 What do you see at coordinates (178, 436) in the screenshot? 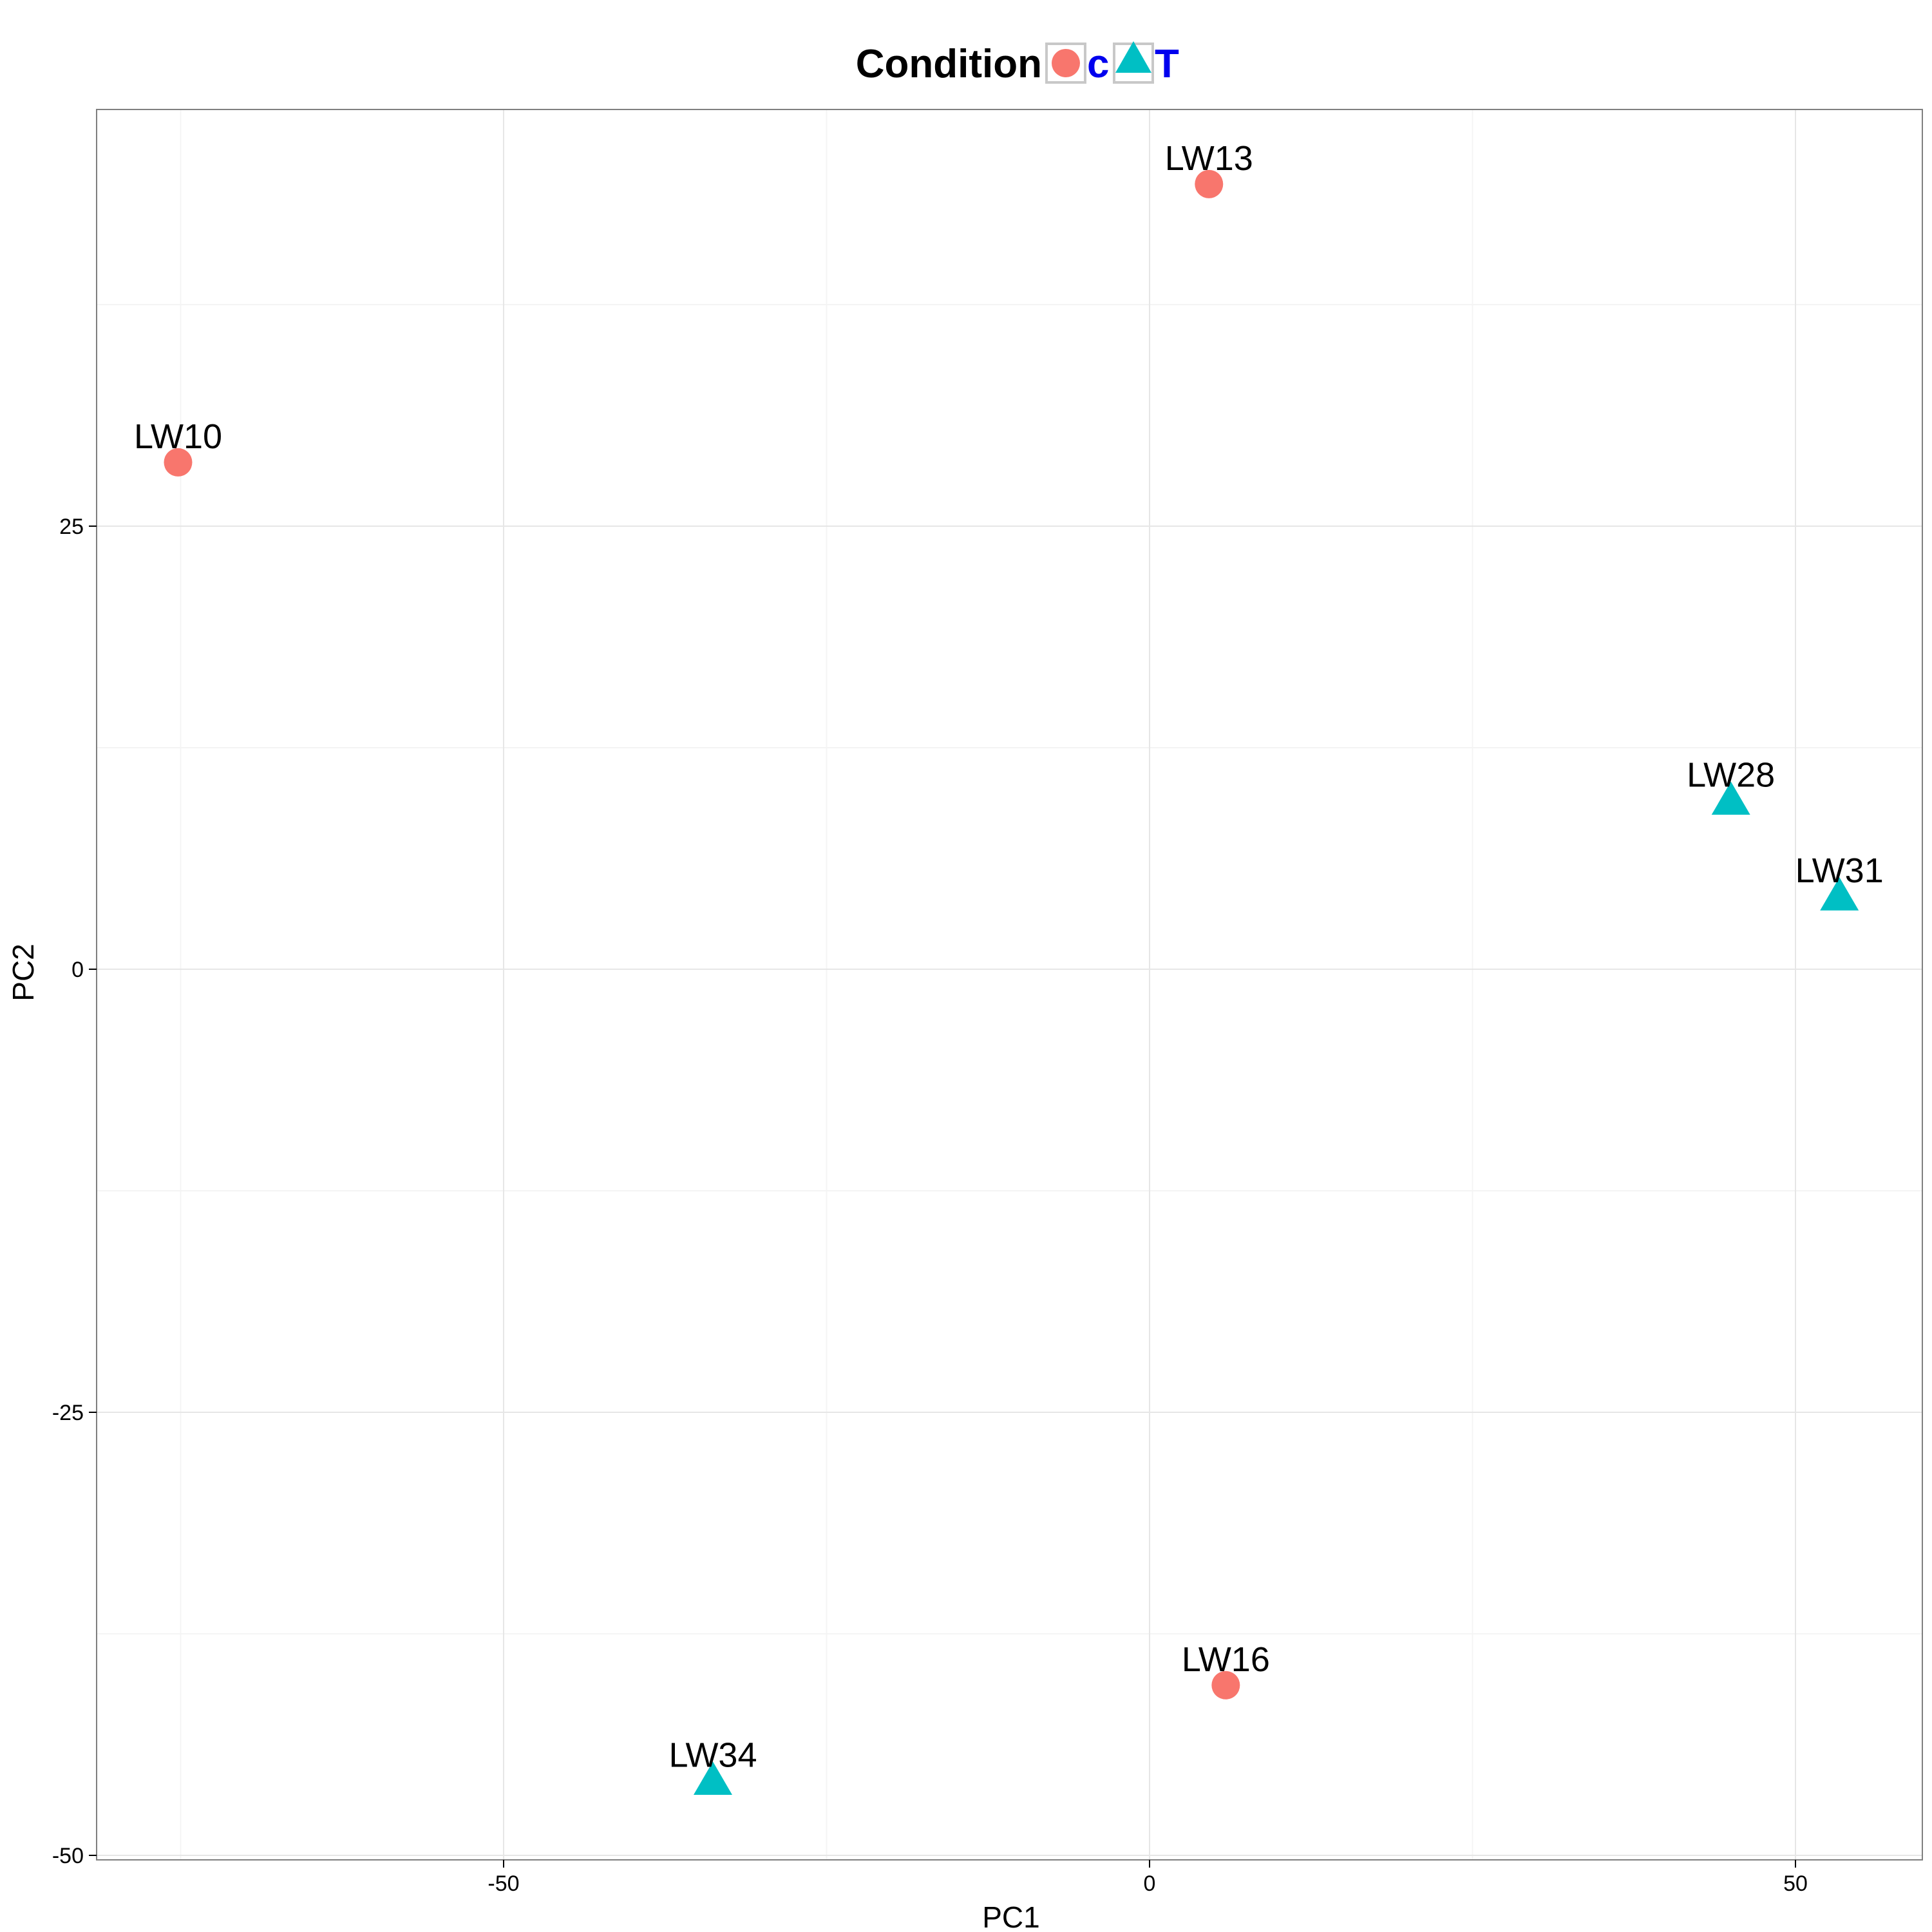
I see `point-label-lw10: LW10` at bounding box center [178, 436].